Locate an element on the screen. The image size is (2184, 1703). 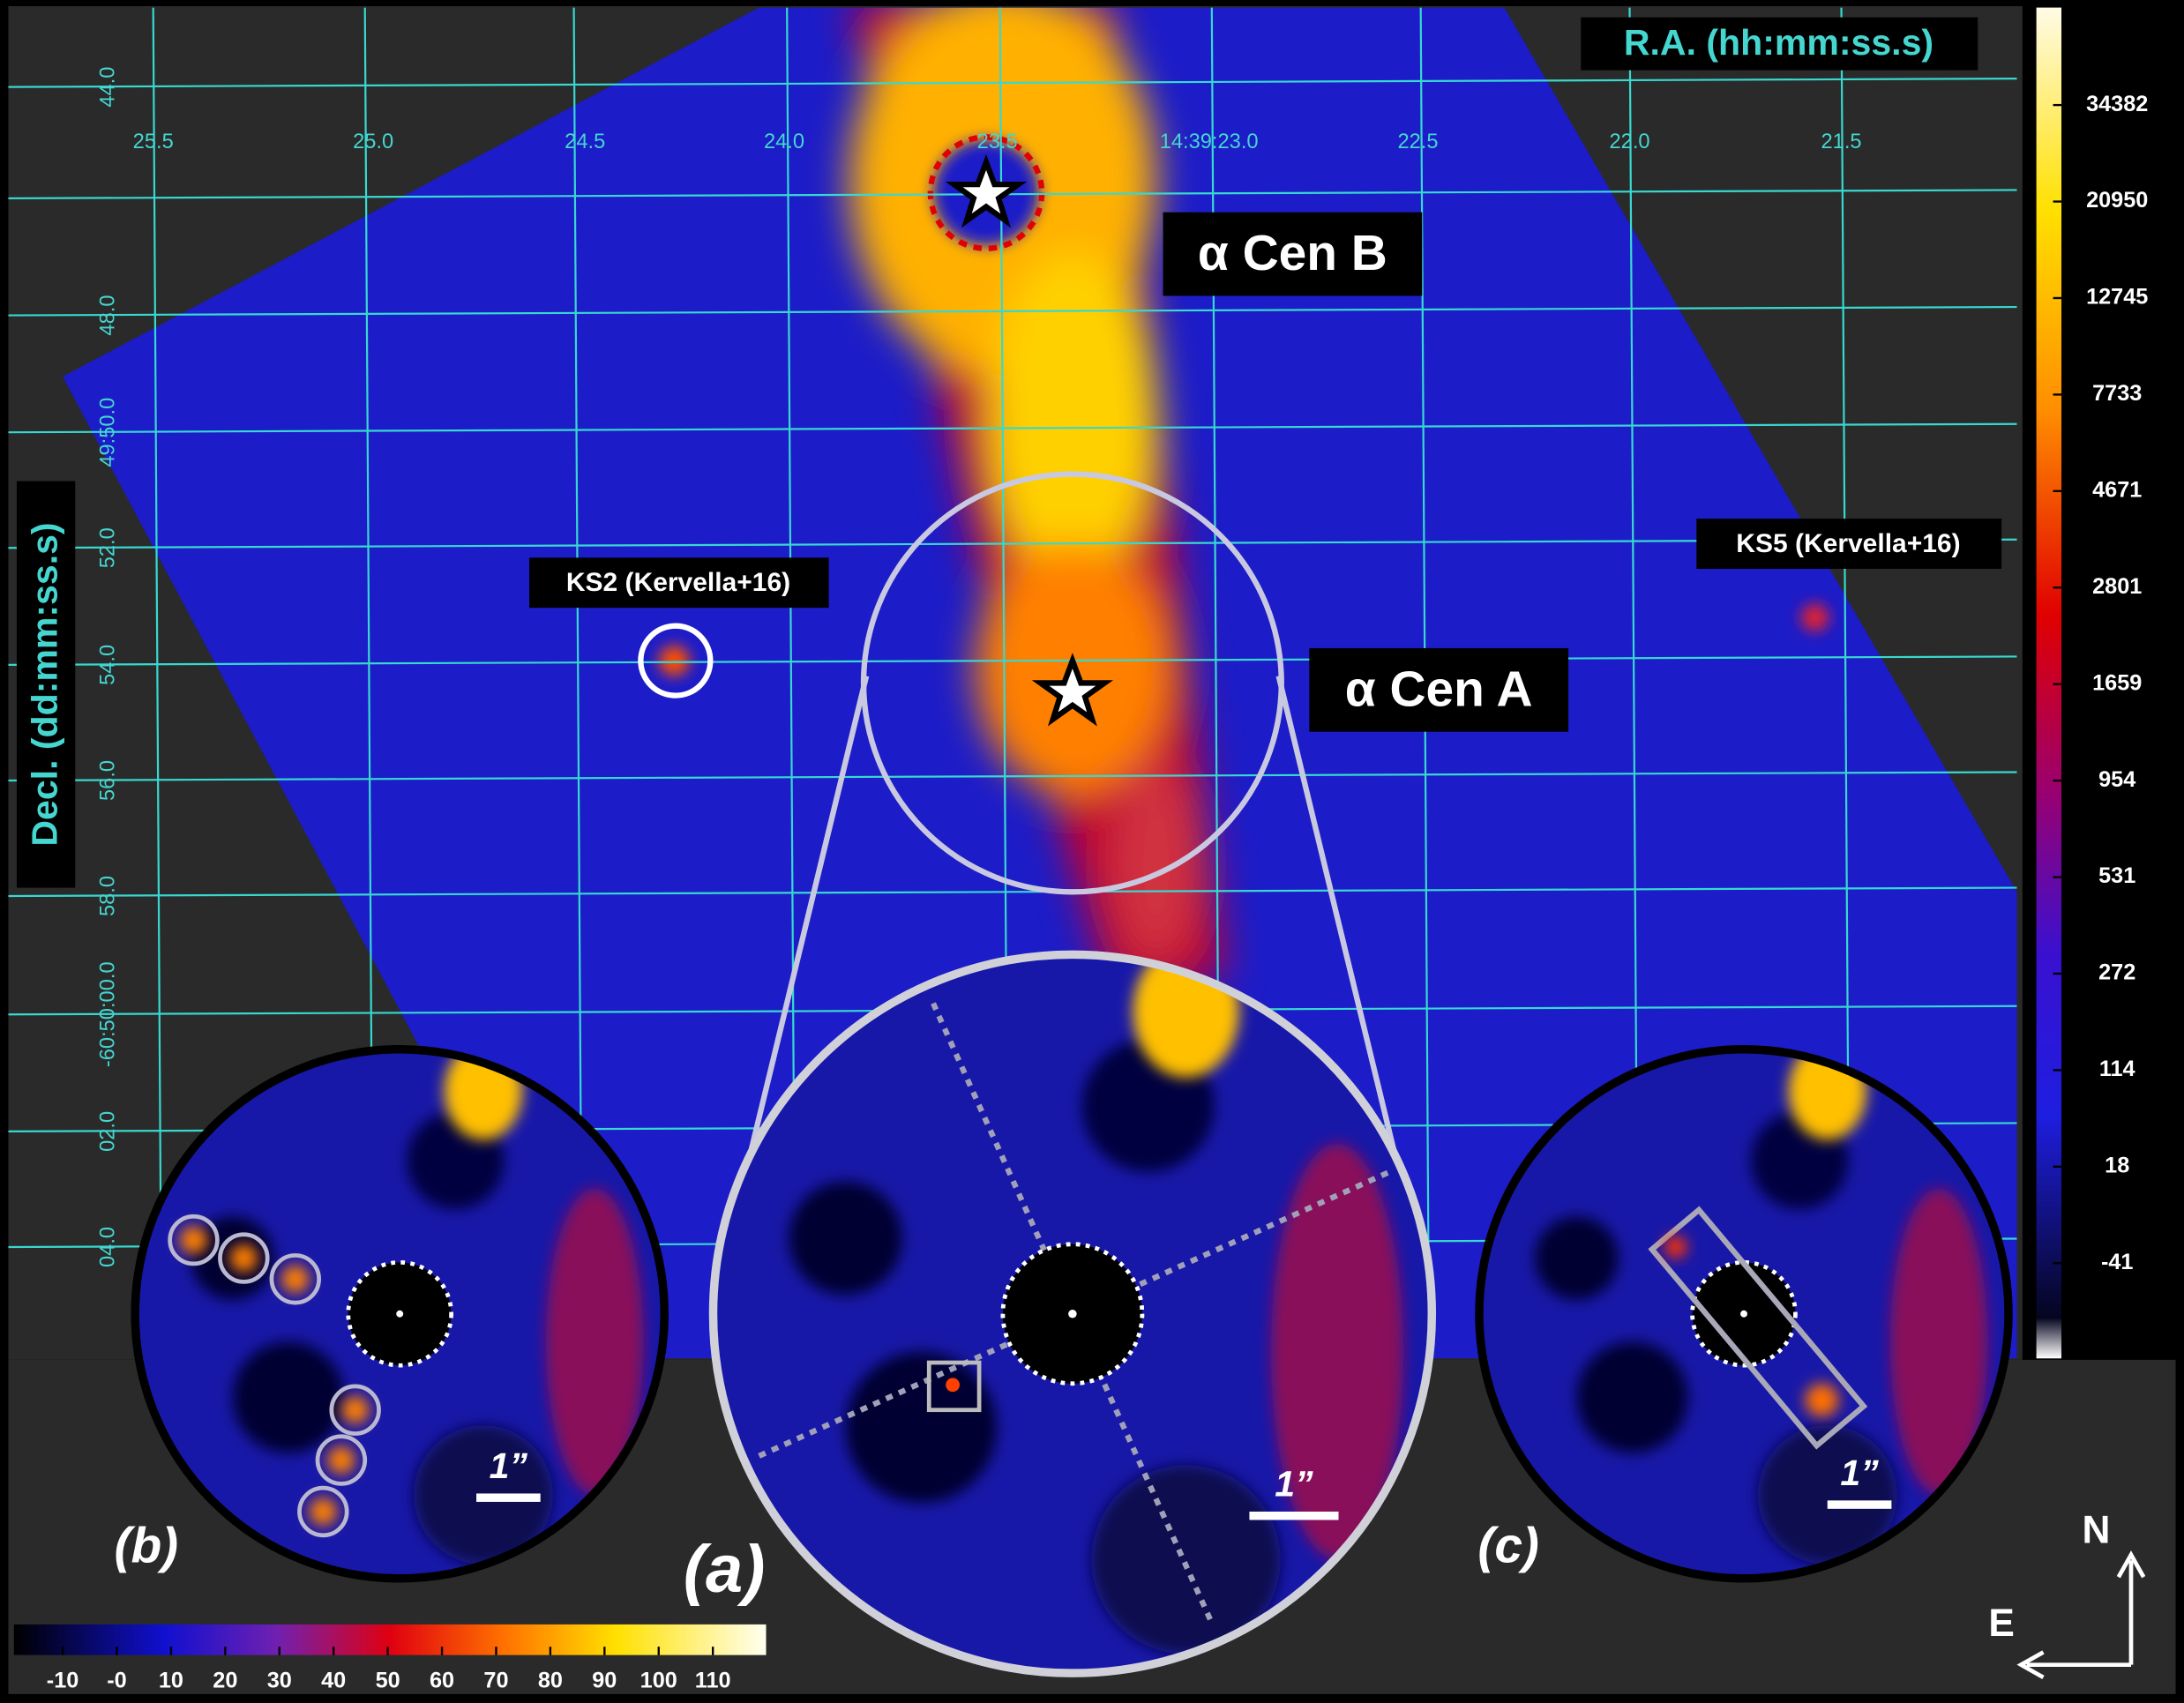
candidate is located at coordinates (953, 1385).